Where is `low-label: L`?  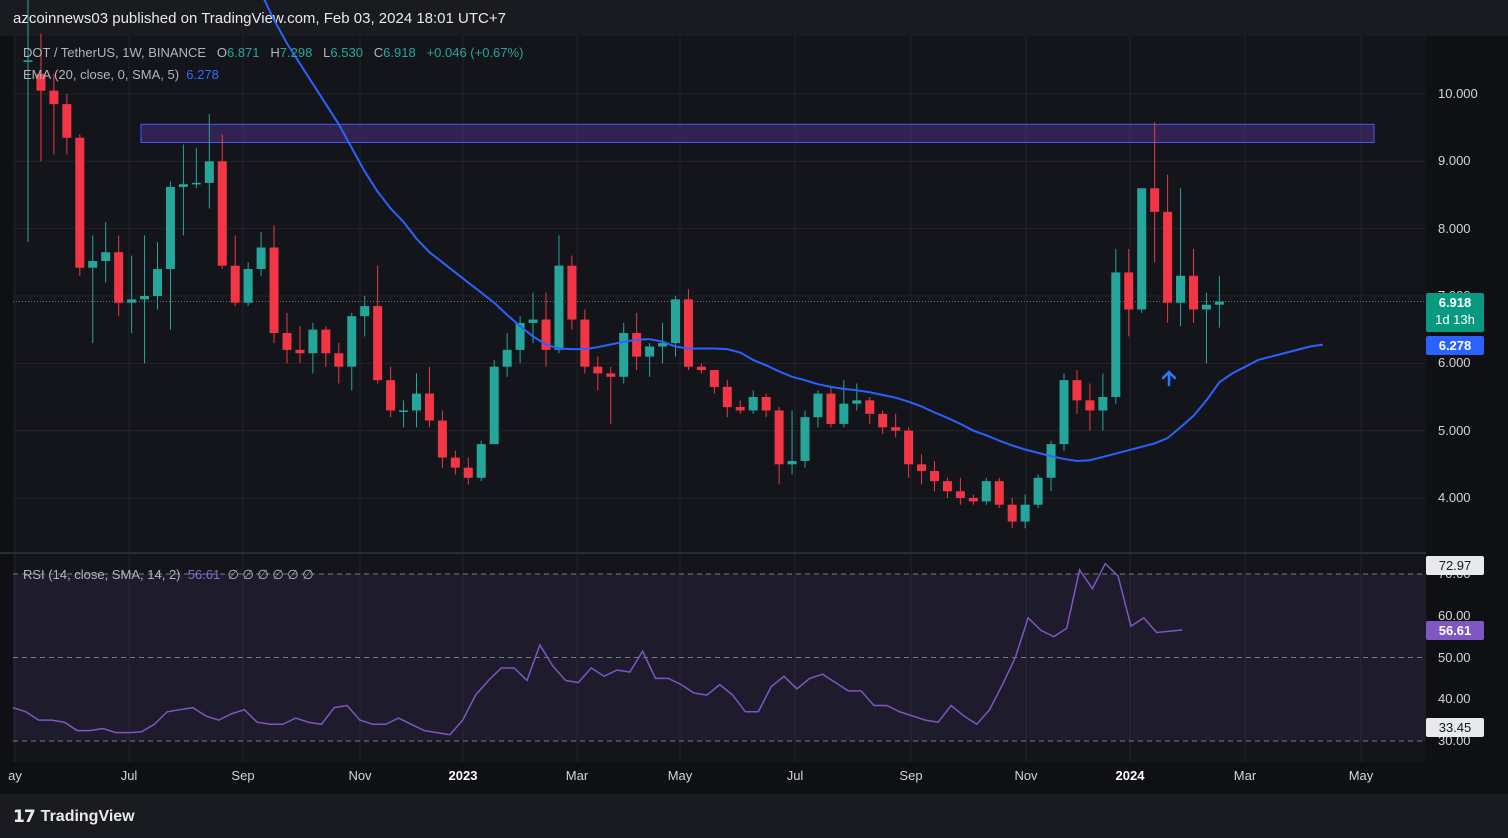
low-label: L is located at coordinates (327, 52).